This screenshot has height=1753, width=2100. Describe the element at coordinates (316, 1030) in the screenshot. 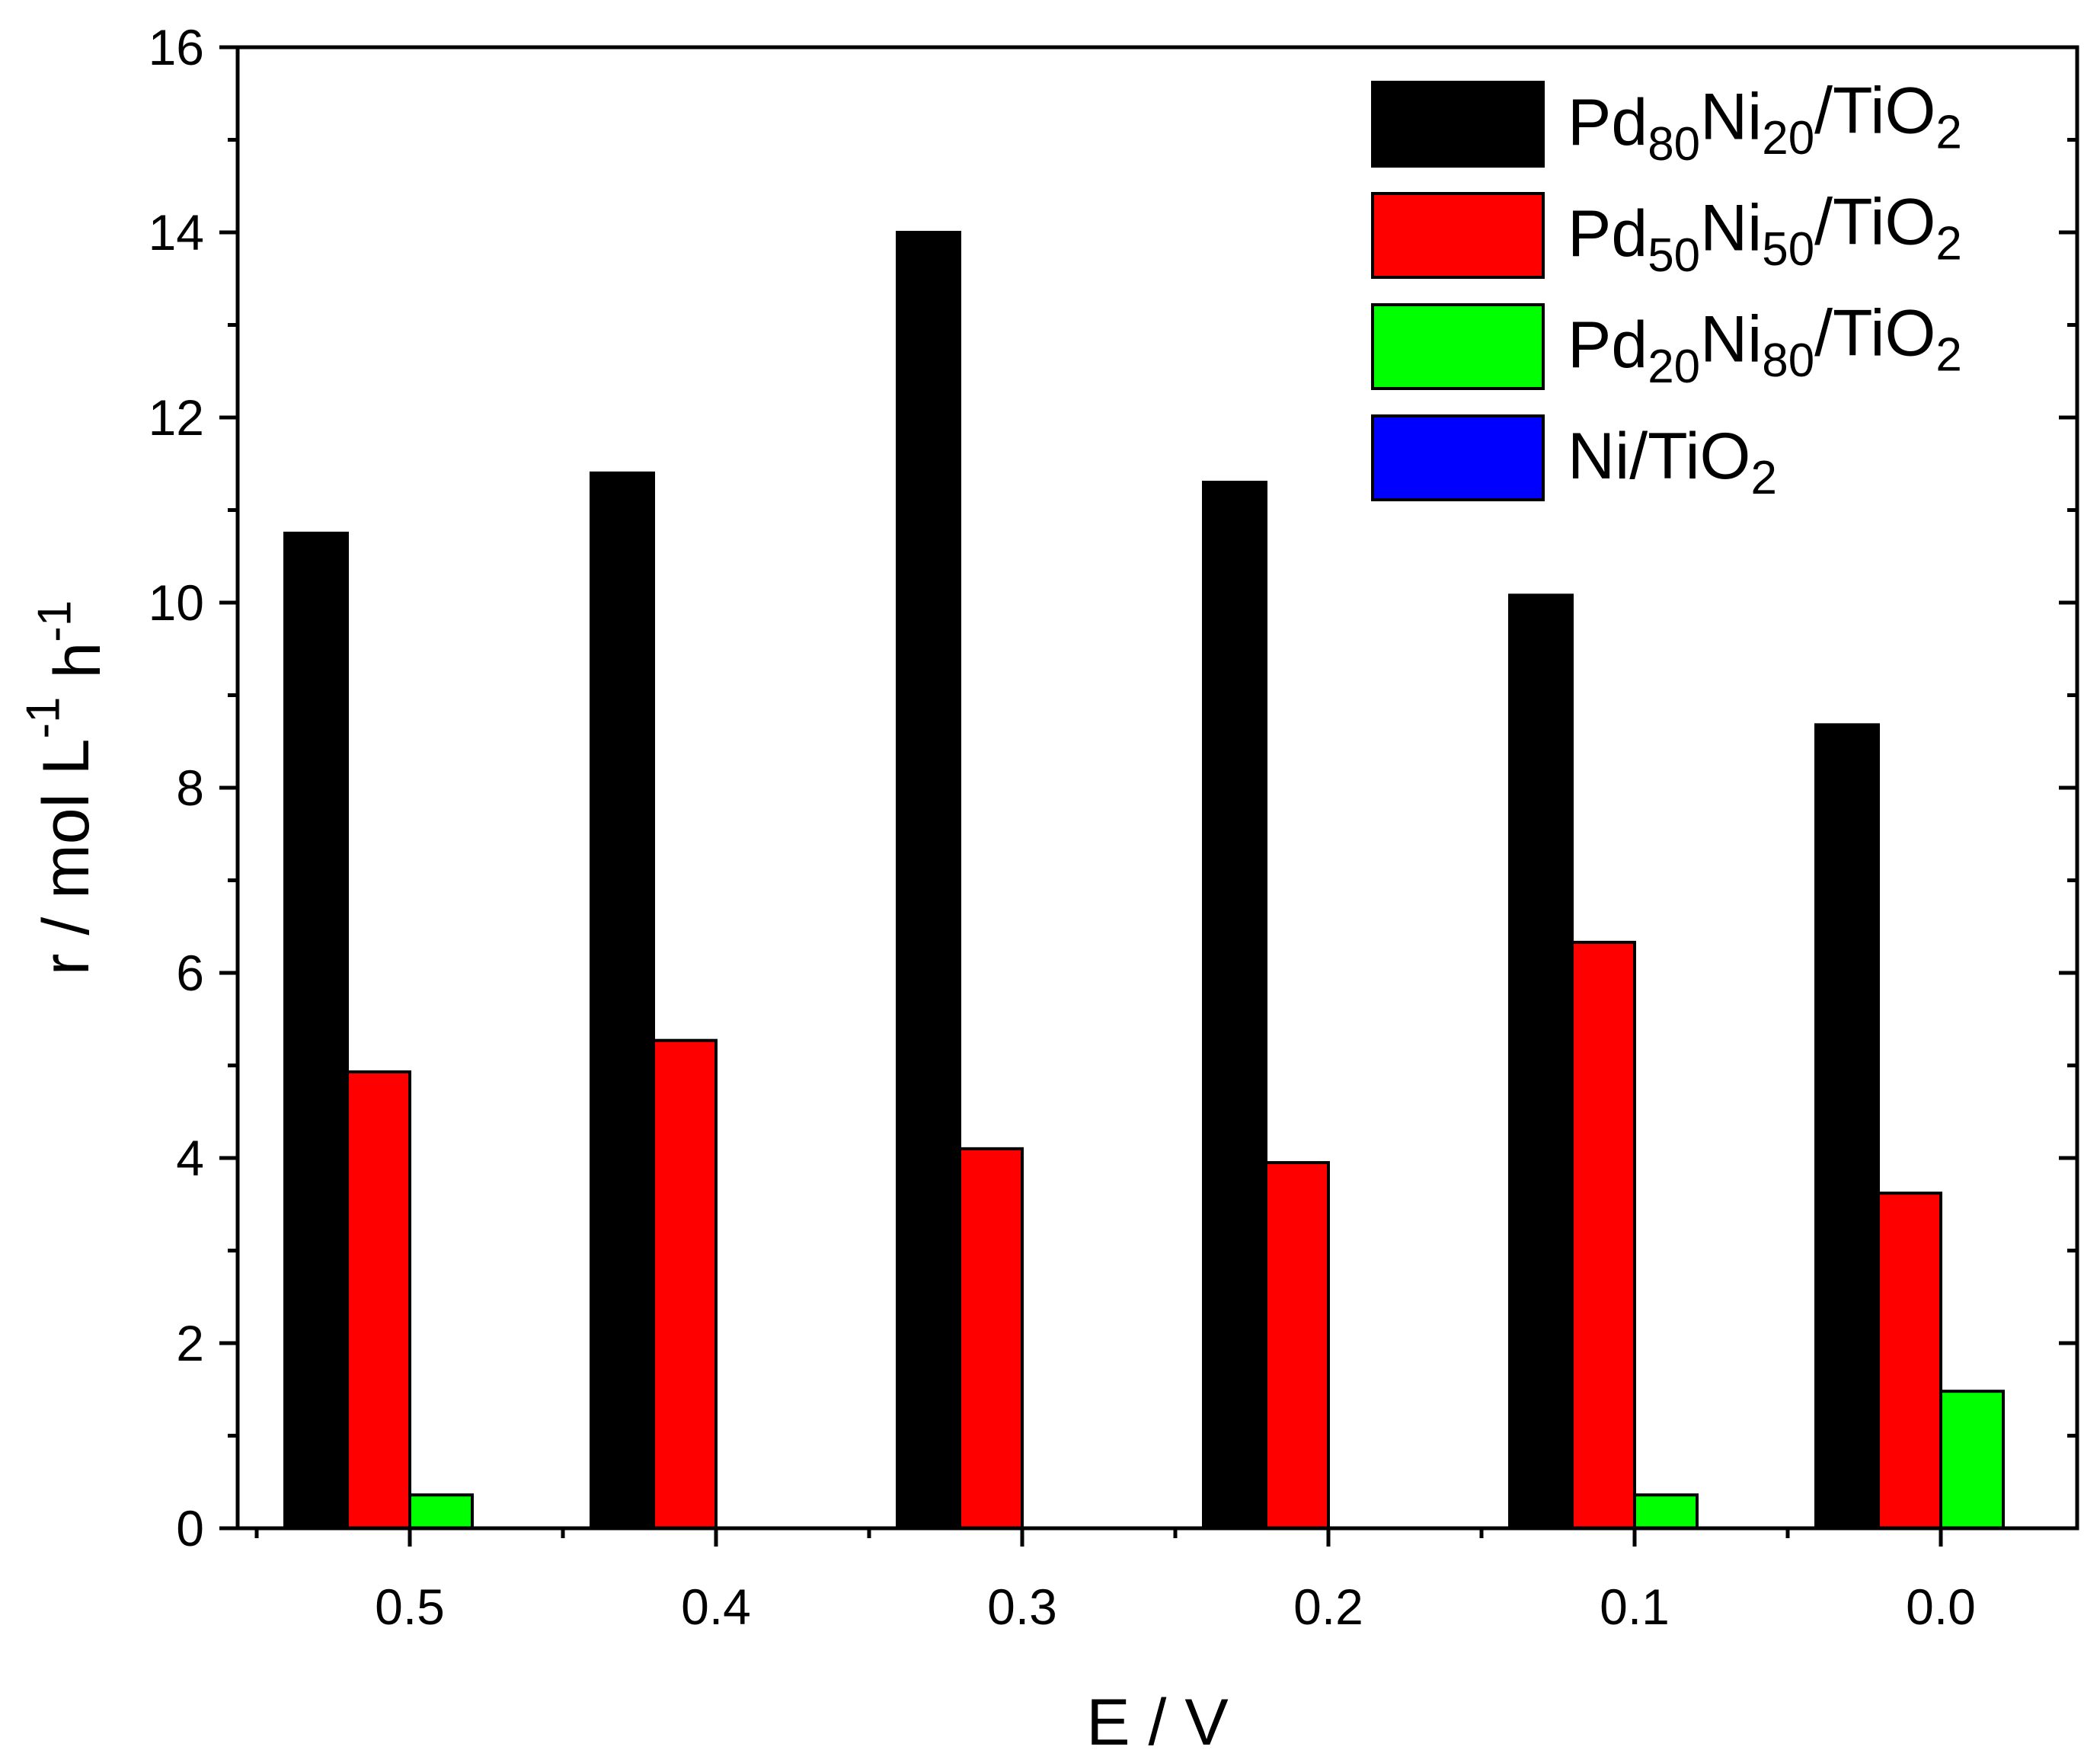

I see `bar-s0-c0` at that location.